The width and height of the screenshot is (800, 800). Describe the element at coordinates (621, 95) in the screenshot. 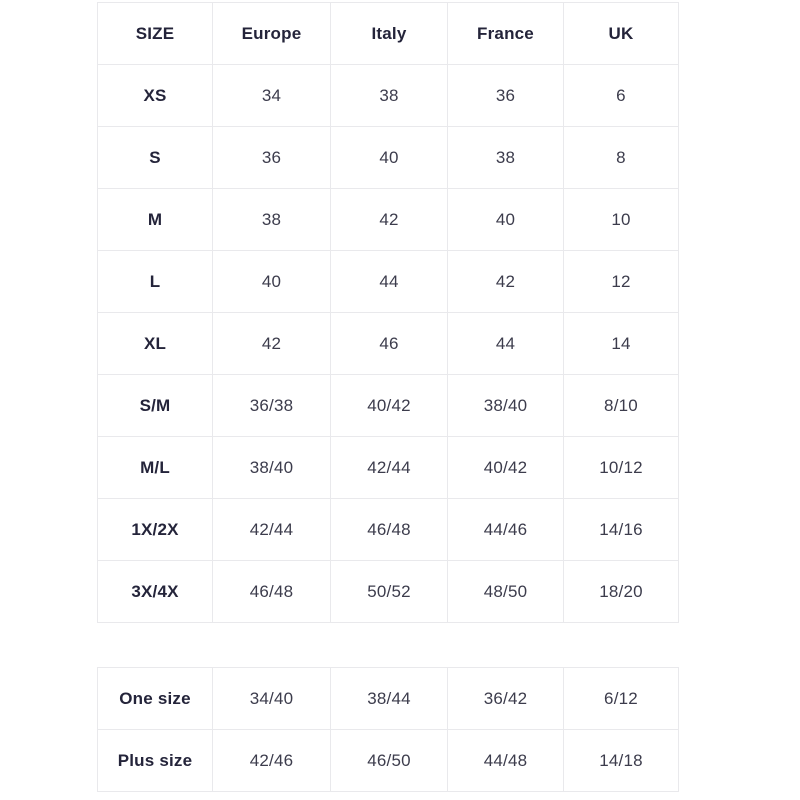

I see `cell-uk: 6` at that location.